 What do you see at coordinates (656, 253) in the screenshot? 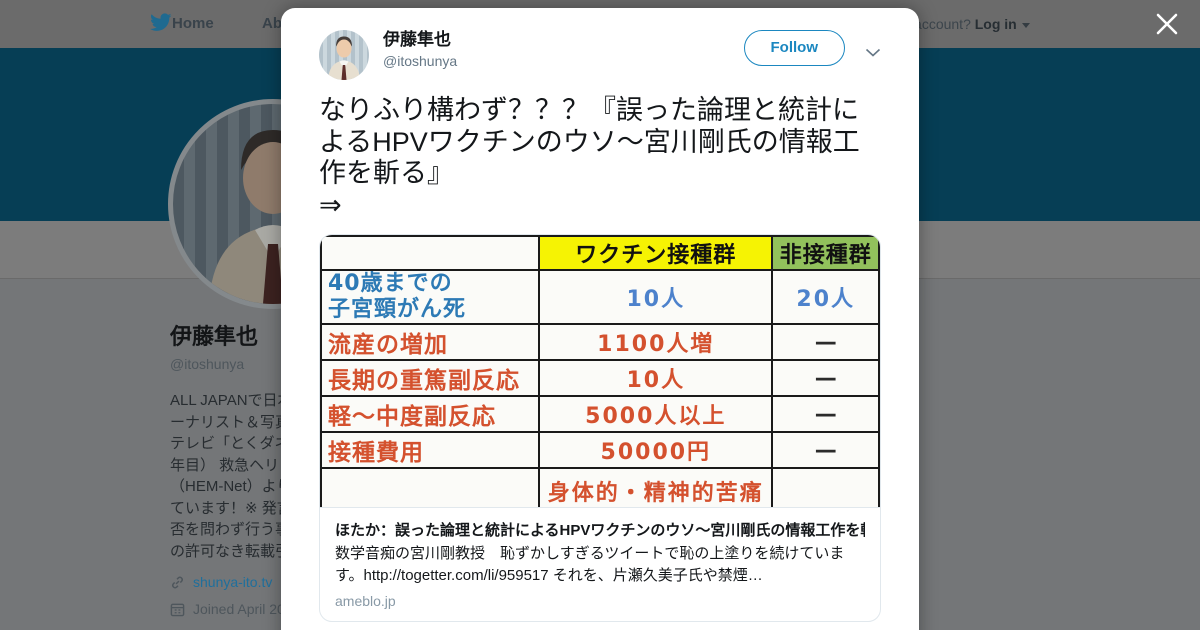
I see `table-header-vaccinated: ワクチン接種群` at bounding box center [656, 253].